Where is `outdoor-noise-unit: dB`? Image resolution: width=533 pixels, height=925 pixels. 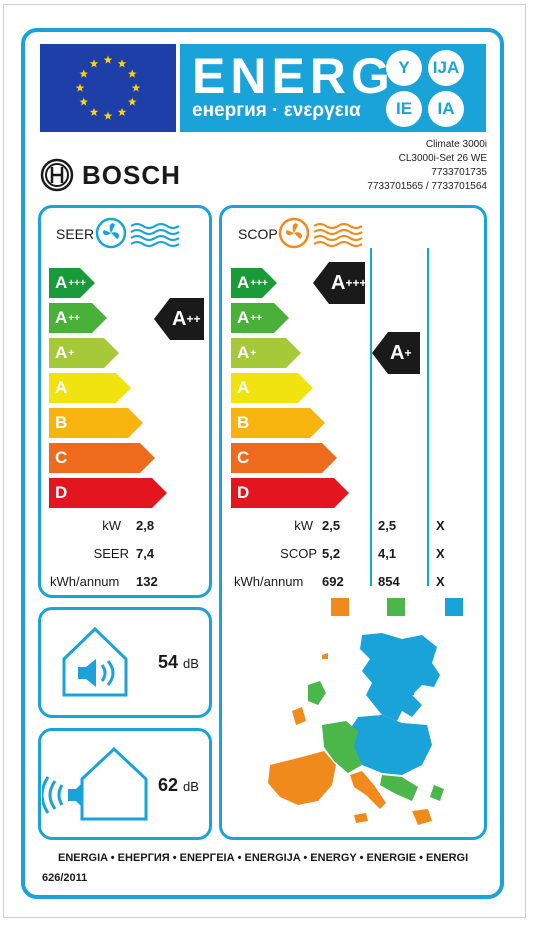
outdoor-noise-unit: dB is located at coordinates (191, 786).